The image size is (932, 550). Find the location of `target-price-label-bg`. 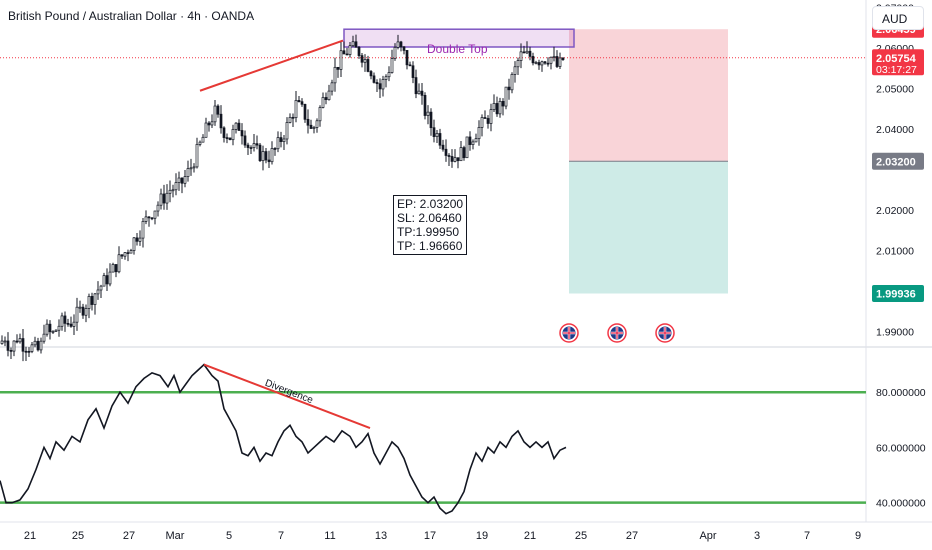

target-price-label-bg is located at coordinates (898, 293).